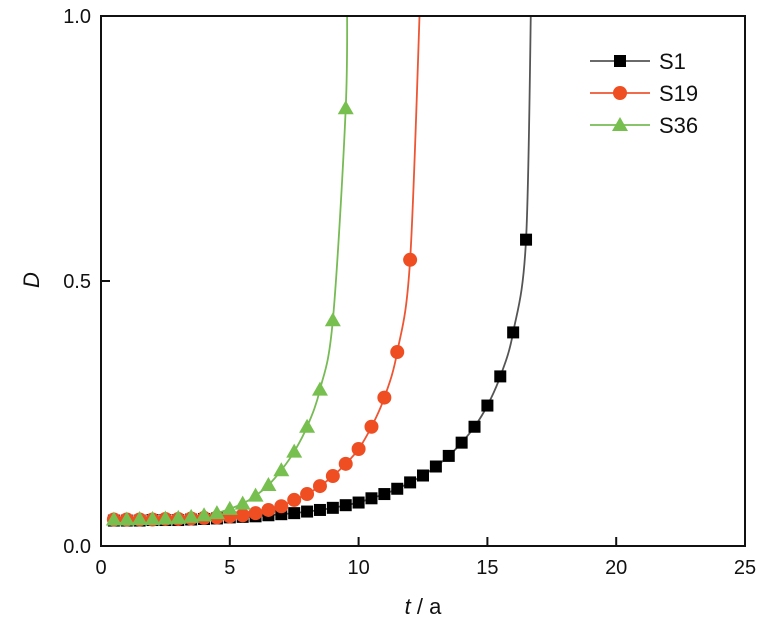 This screenshot has height=636, width=768. I want to click on legend-marker-triangle-icon, so click(620, 124).